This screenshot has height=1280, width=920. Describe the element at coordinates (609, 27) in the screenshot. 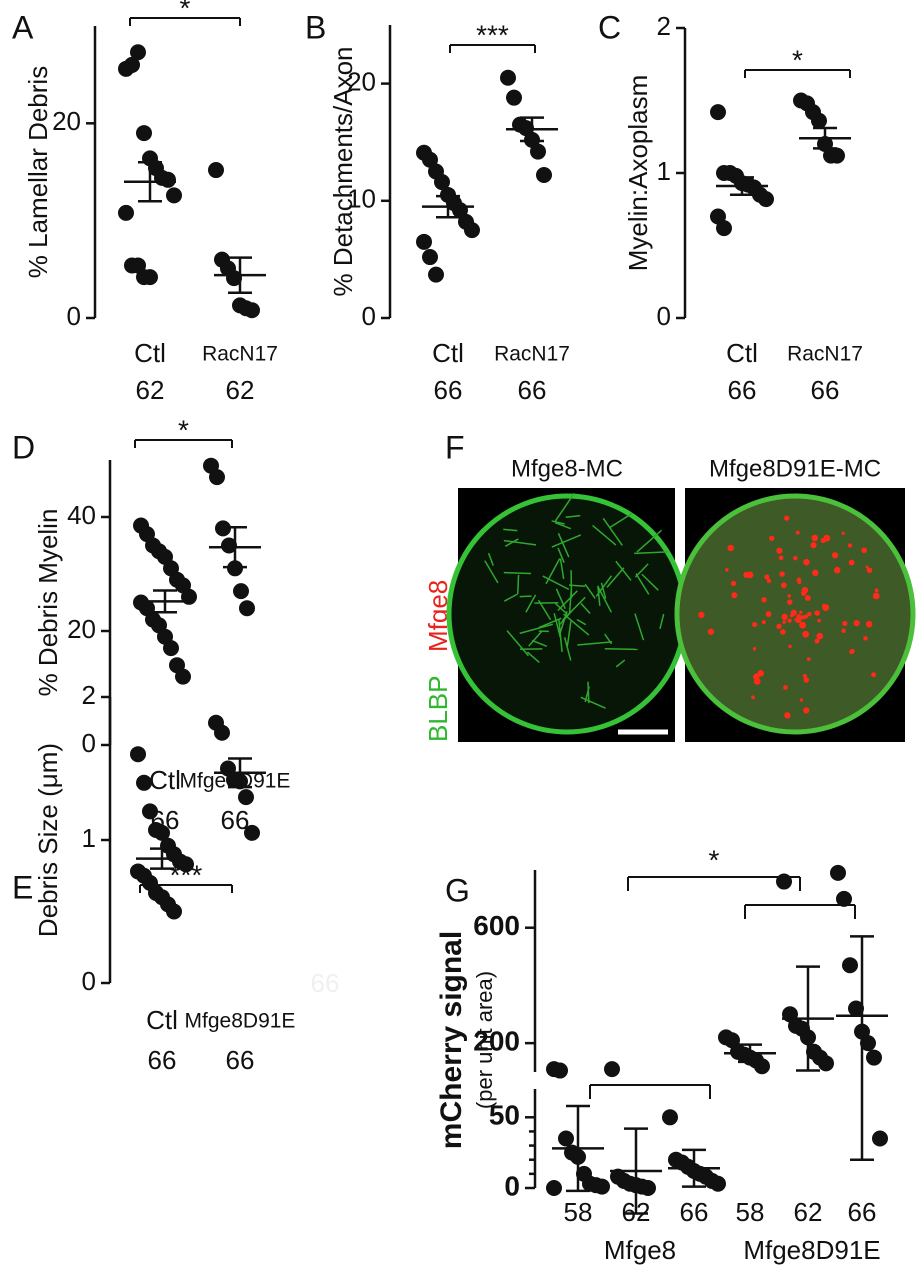

I see `panel-letter: C` at that location.